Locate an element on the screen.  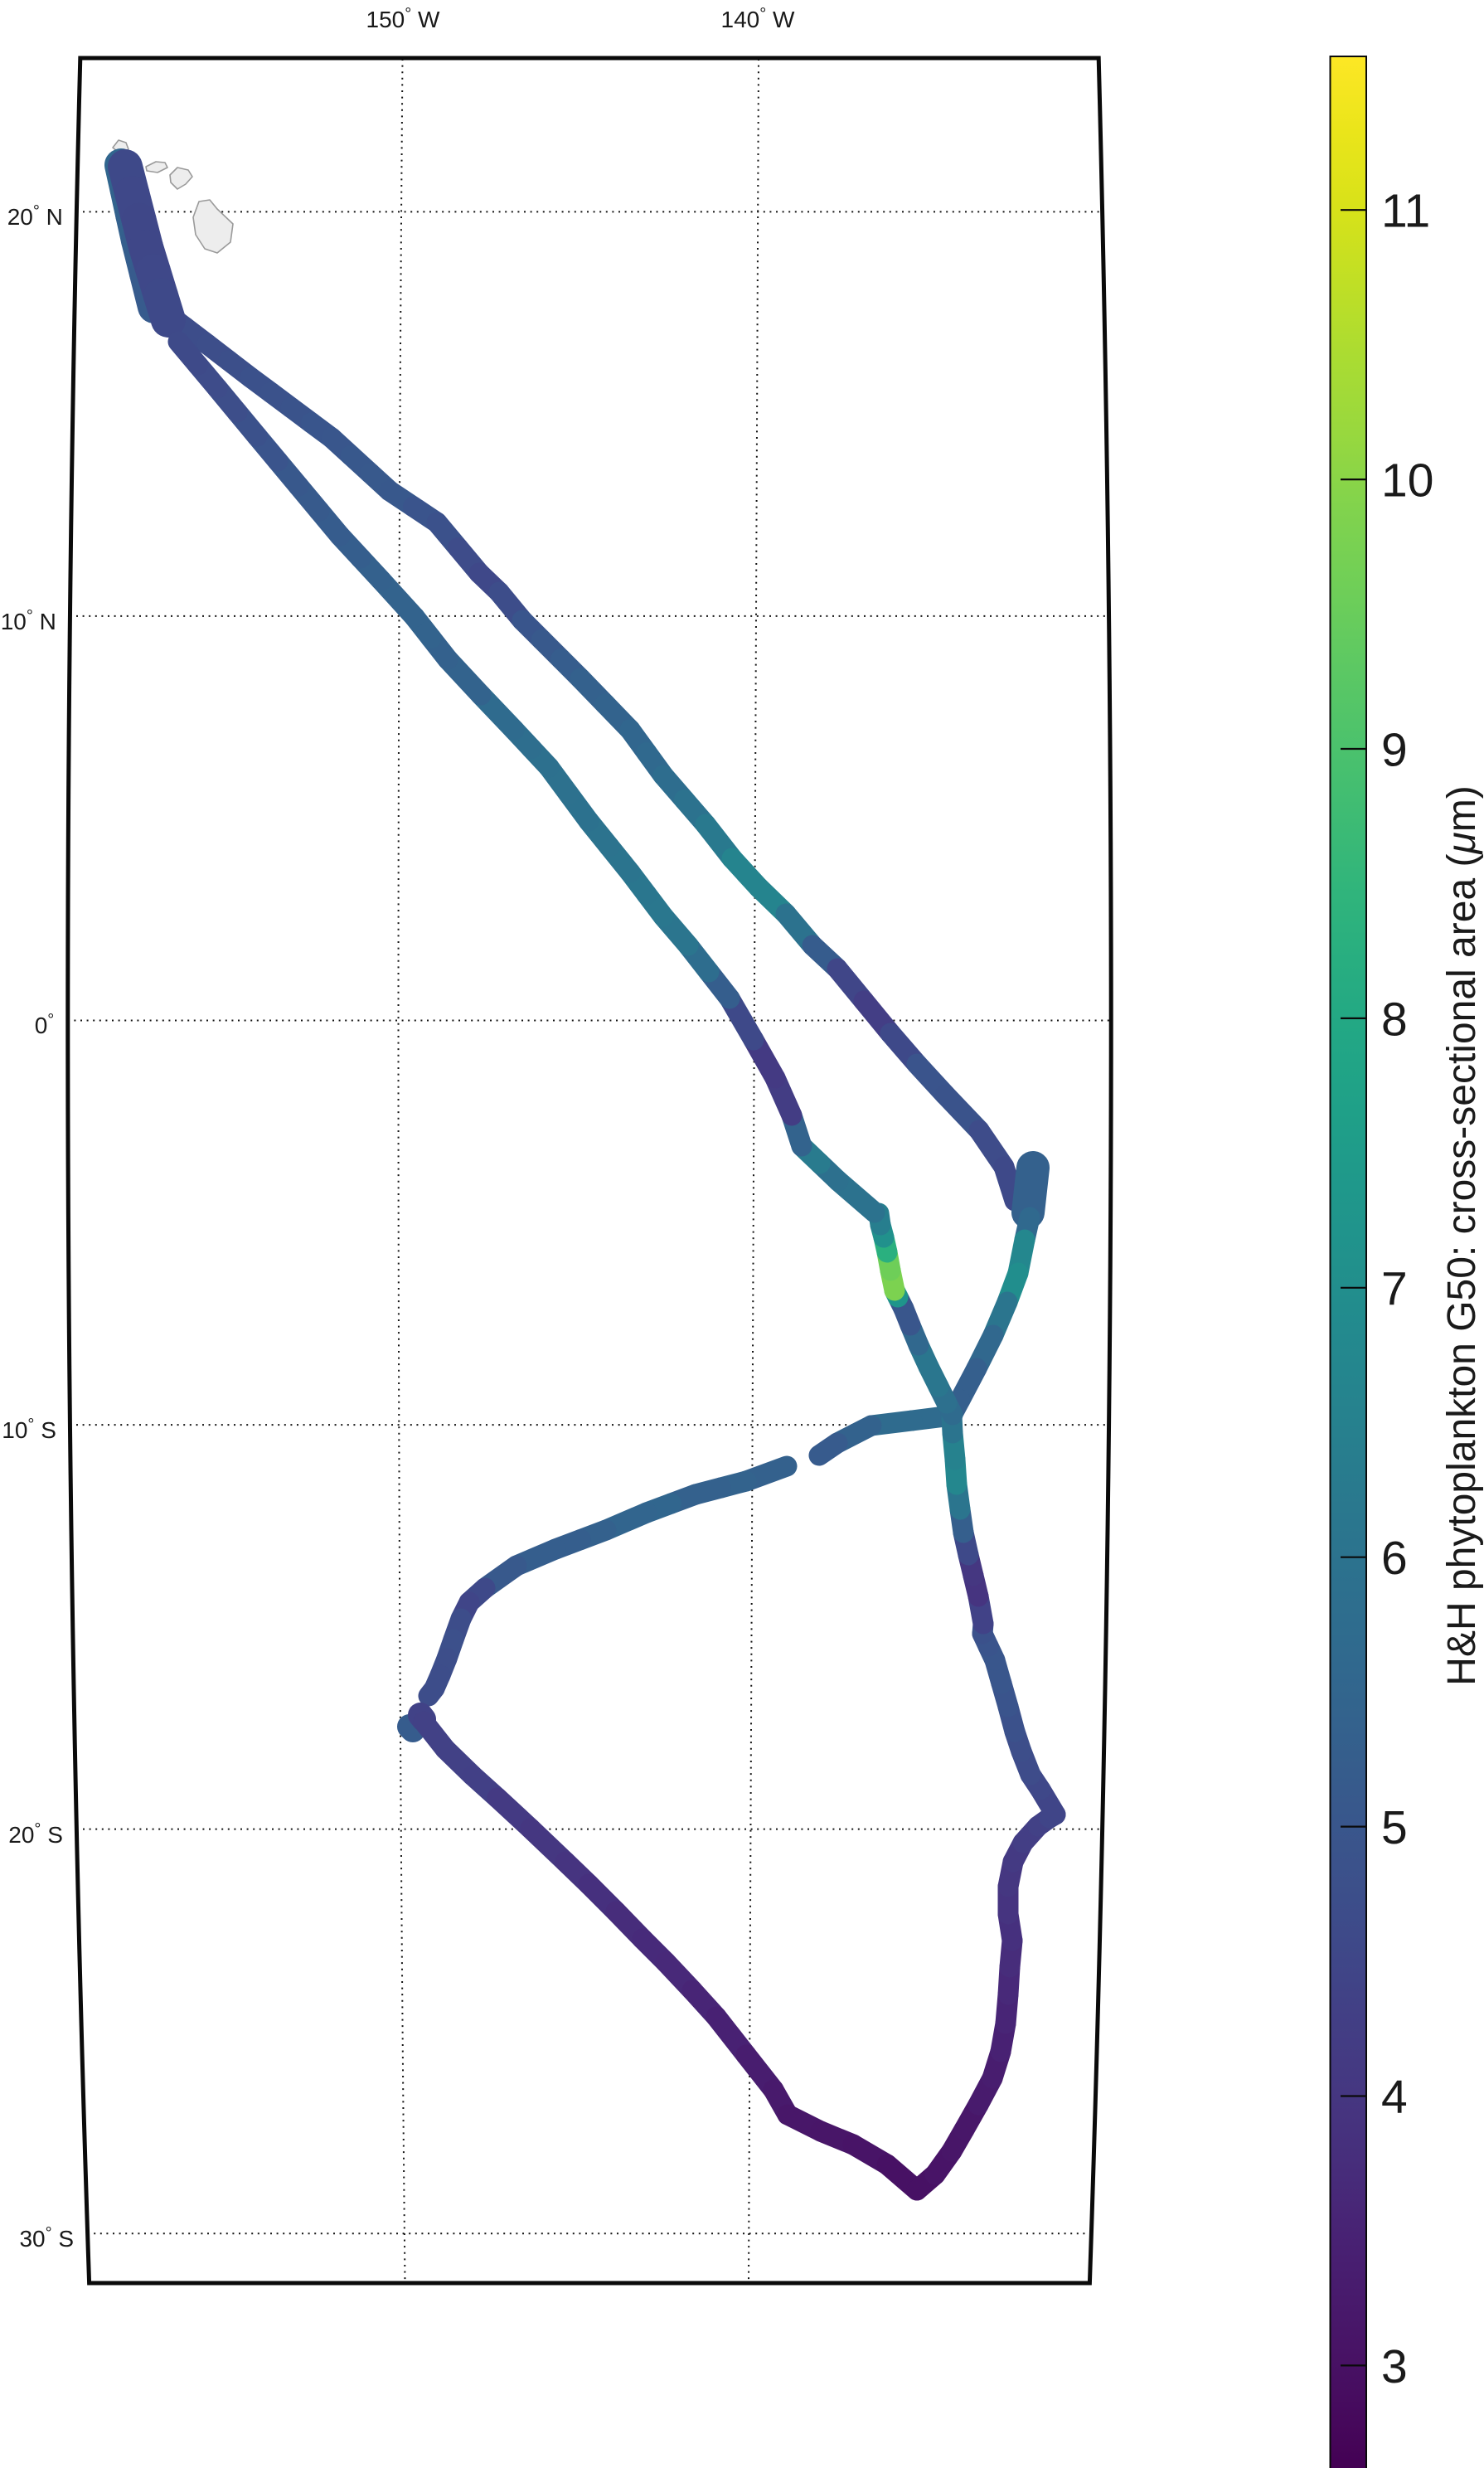
svg-text: 5 is located at coordinates (1395, 1827).